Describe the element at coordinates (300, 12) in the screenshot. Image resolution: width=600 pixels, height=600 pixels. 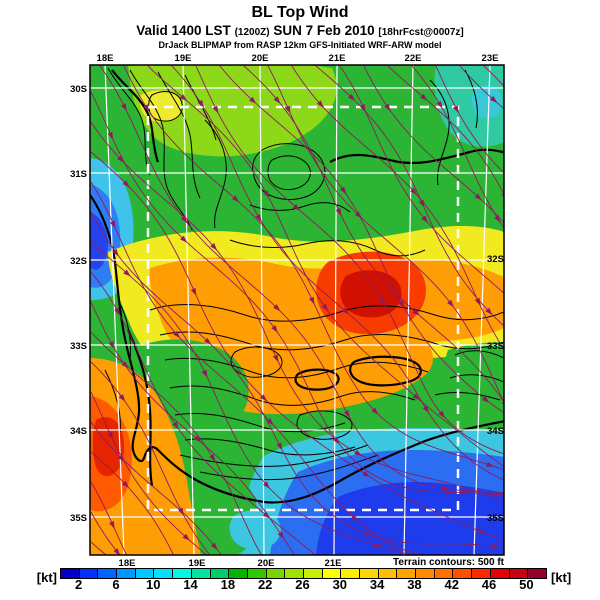
I see `page-title: BL Top Wind` at that location.